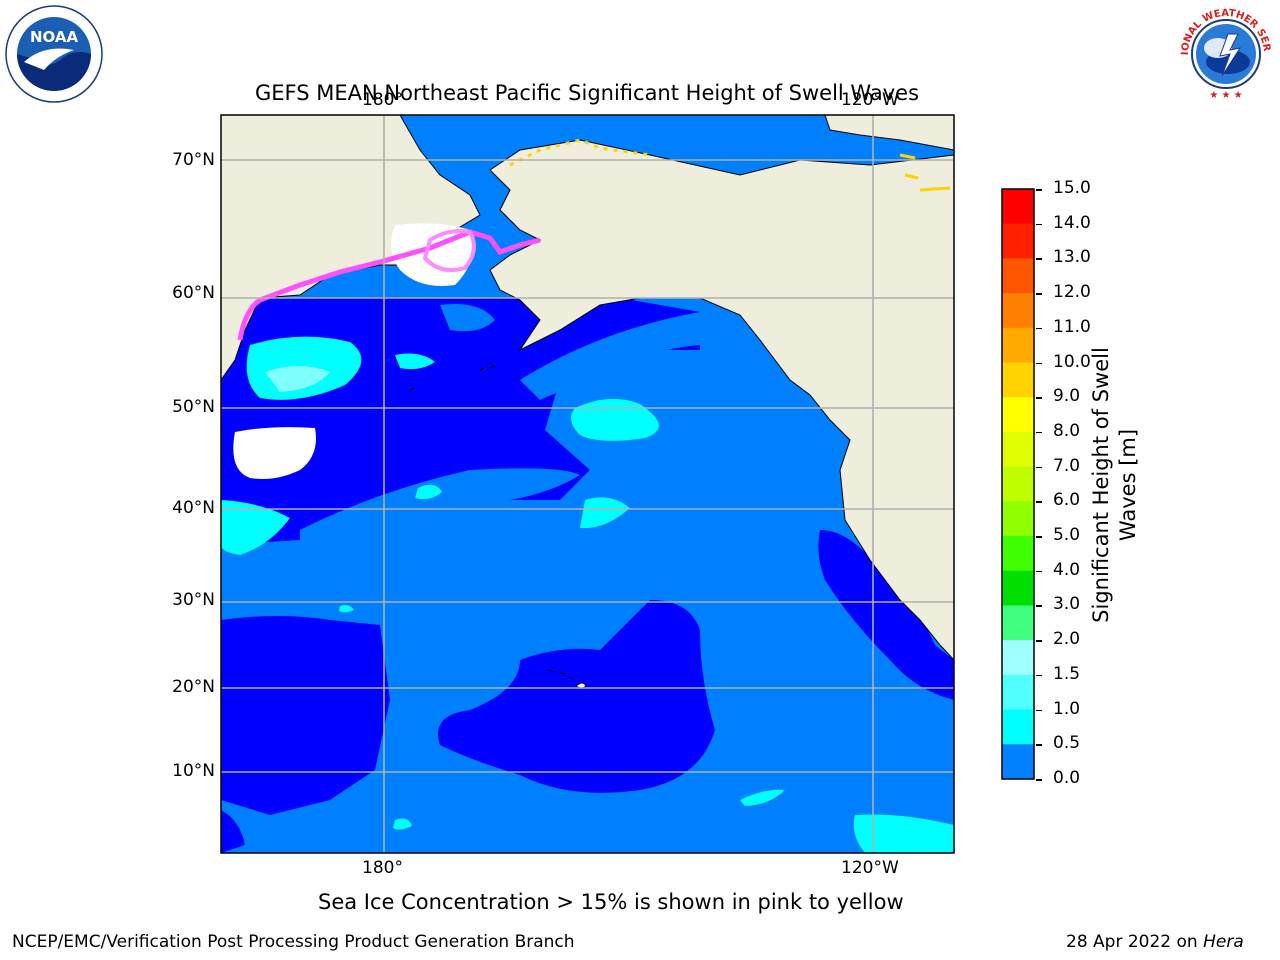 The width and height of the screenshot is (1280, 960). I want to click on lat-label-40n: 40°N, so click(193, 508).